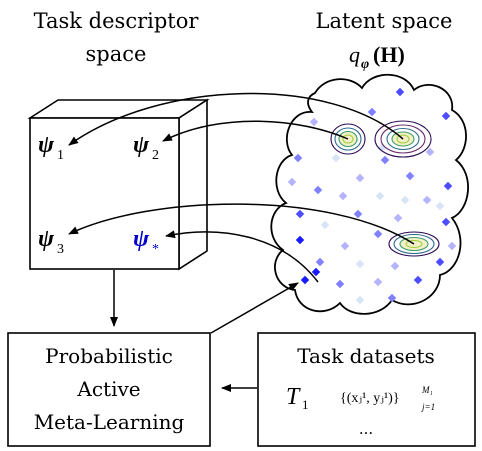  What do you see at coordinates (117, 21) in the screenshot?
I see `task-space-title-line1: Task descriptor` at bounding box center [117, 21].